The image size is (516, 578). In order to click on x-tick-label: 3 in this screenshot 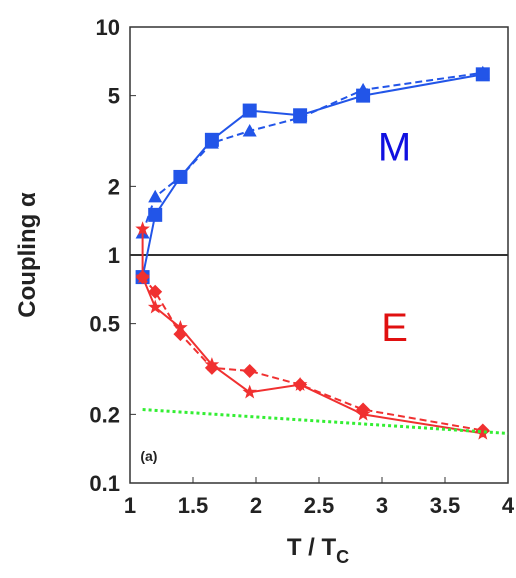, I will do `click(382, 505)`.